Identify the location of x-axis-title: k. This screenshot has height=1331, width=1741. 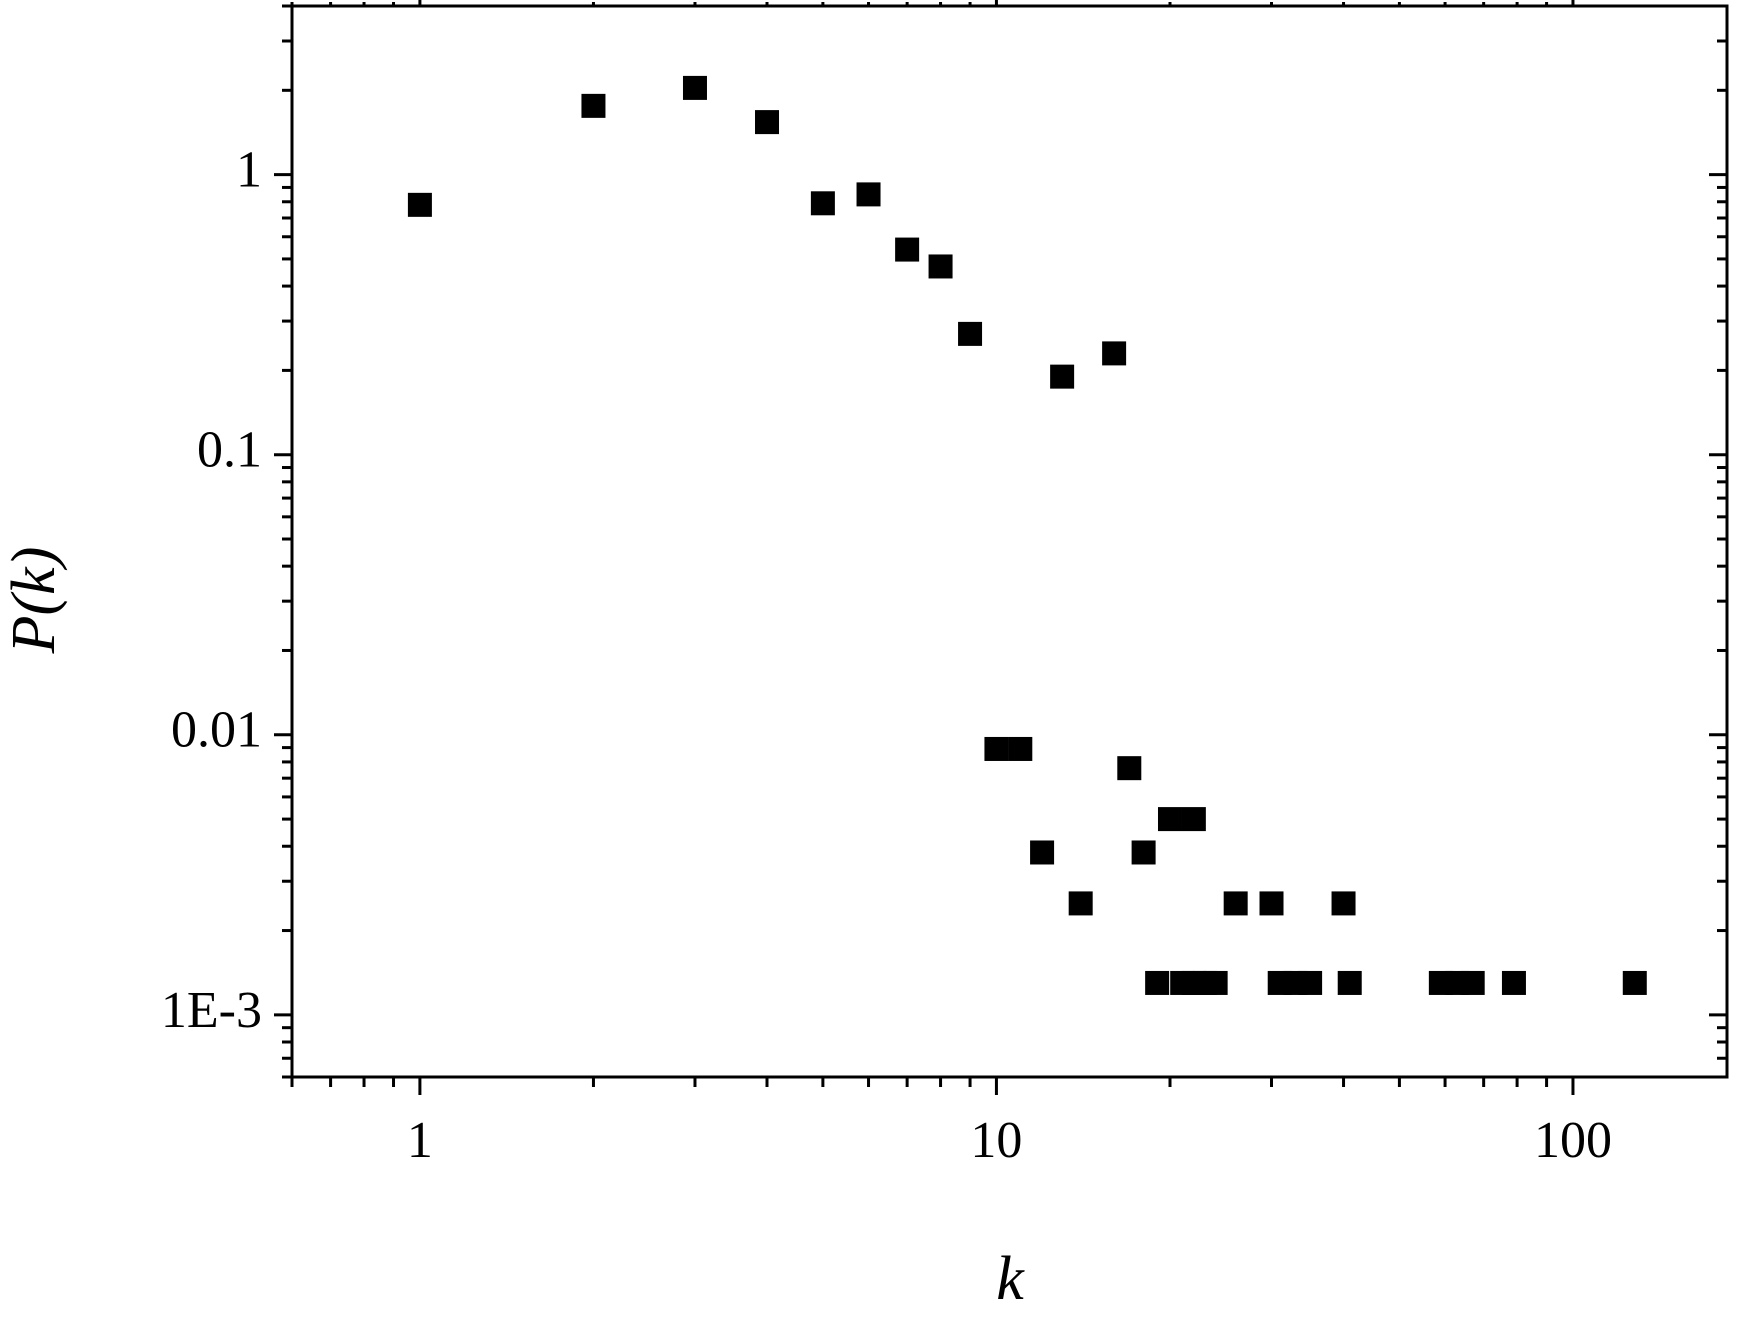
(1010, 1279).